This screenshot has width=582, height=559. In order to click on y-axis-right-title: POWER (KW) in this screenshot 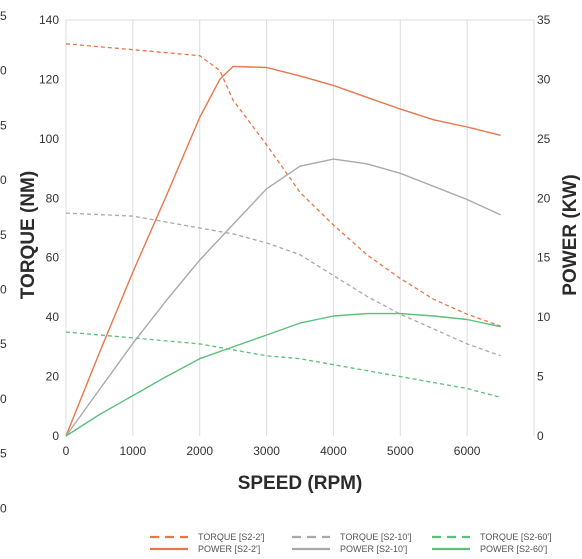, I will do `click(570, 234)`.